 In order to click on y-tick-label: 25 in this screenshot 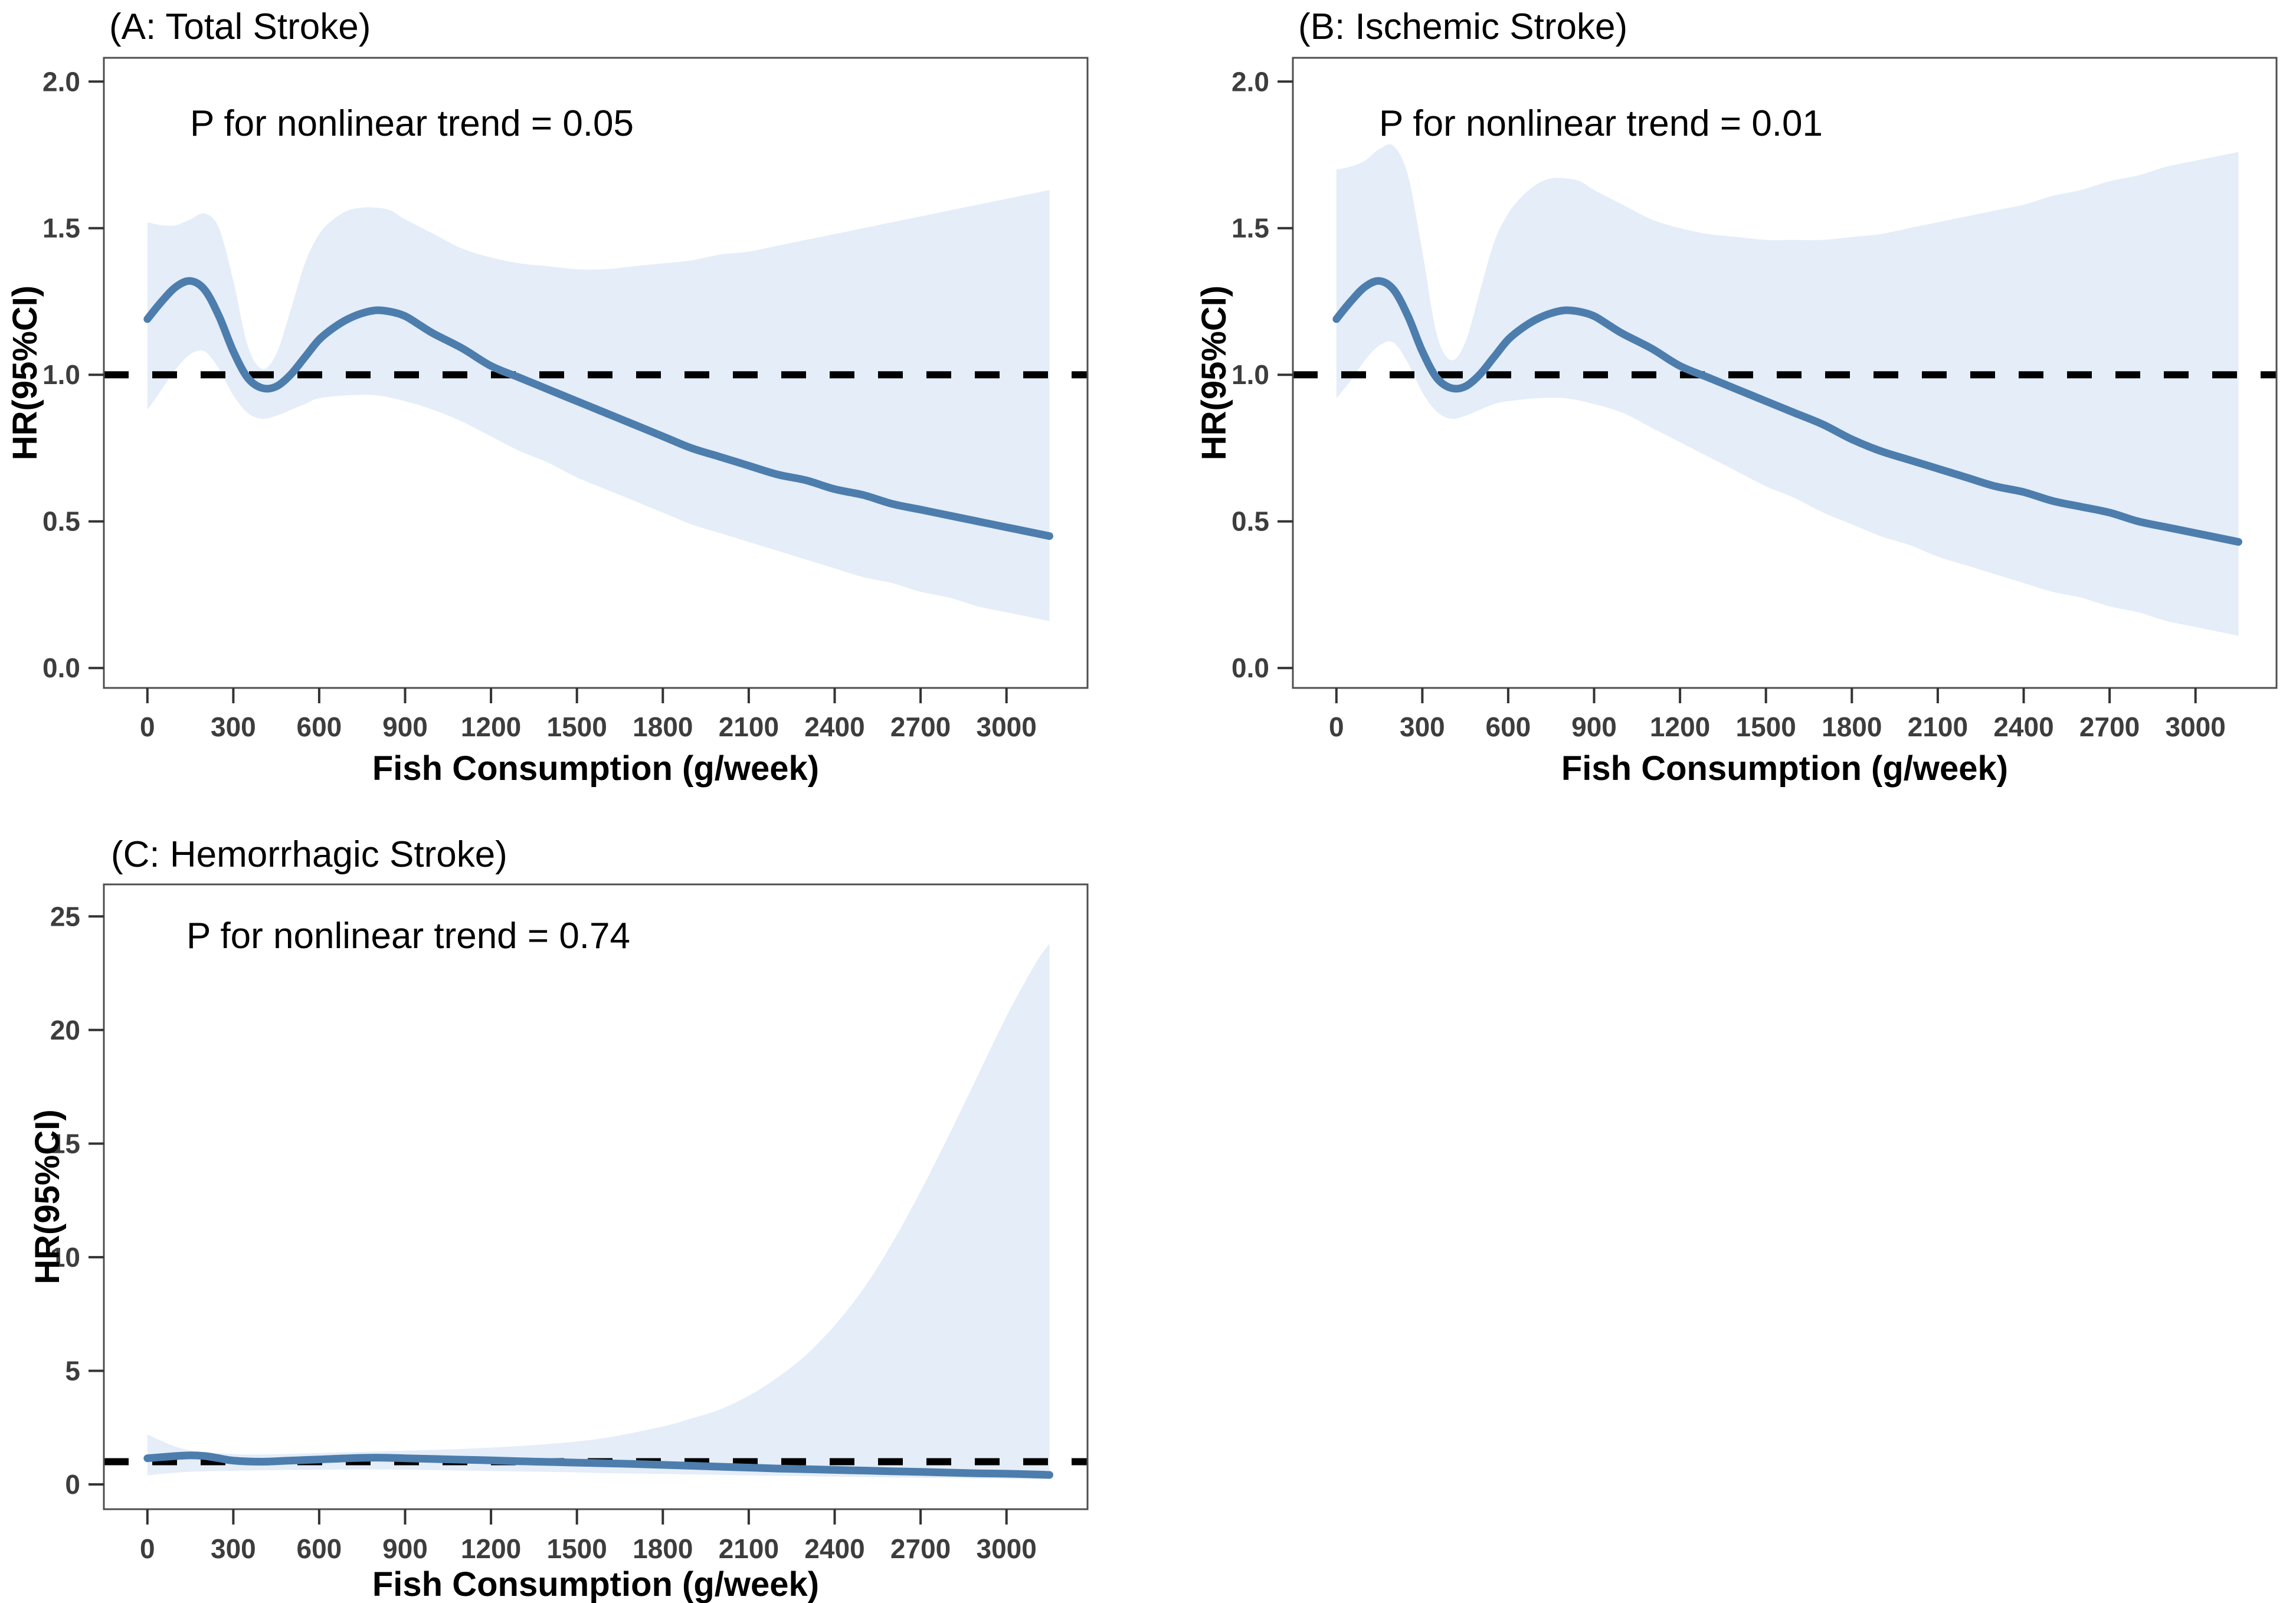, I will do `click(65, 917)`.